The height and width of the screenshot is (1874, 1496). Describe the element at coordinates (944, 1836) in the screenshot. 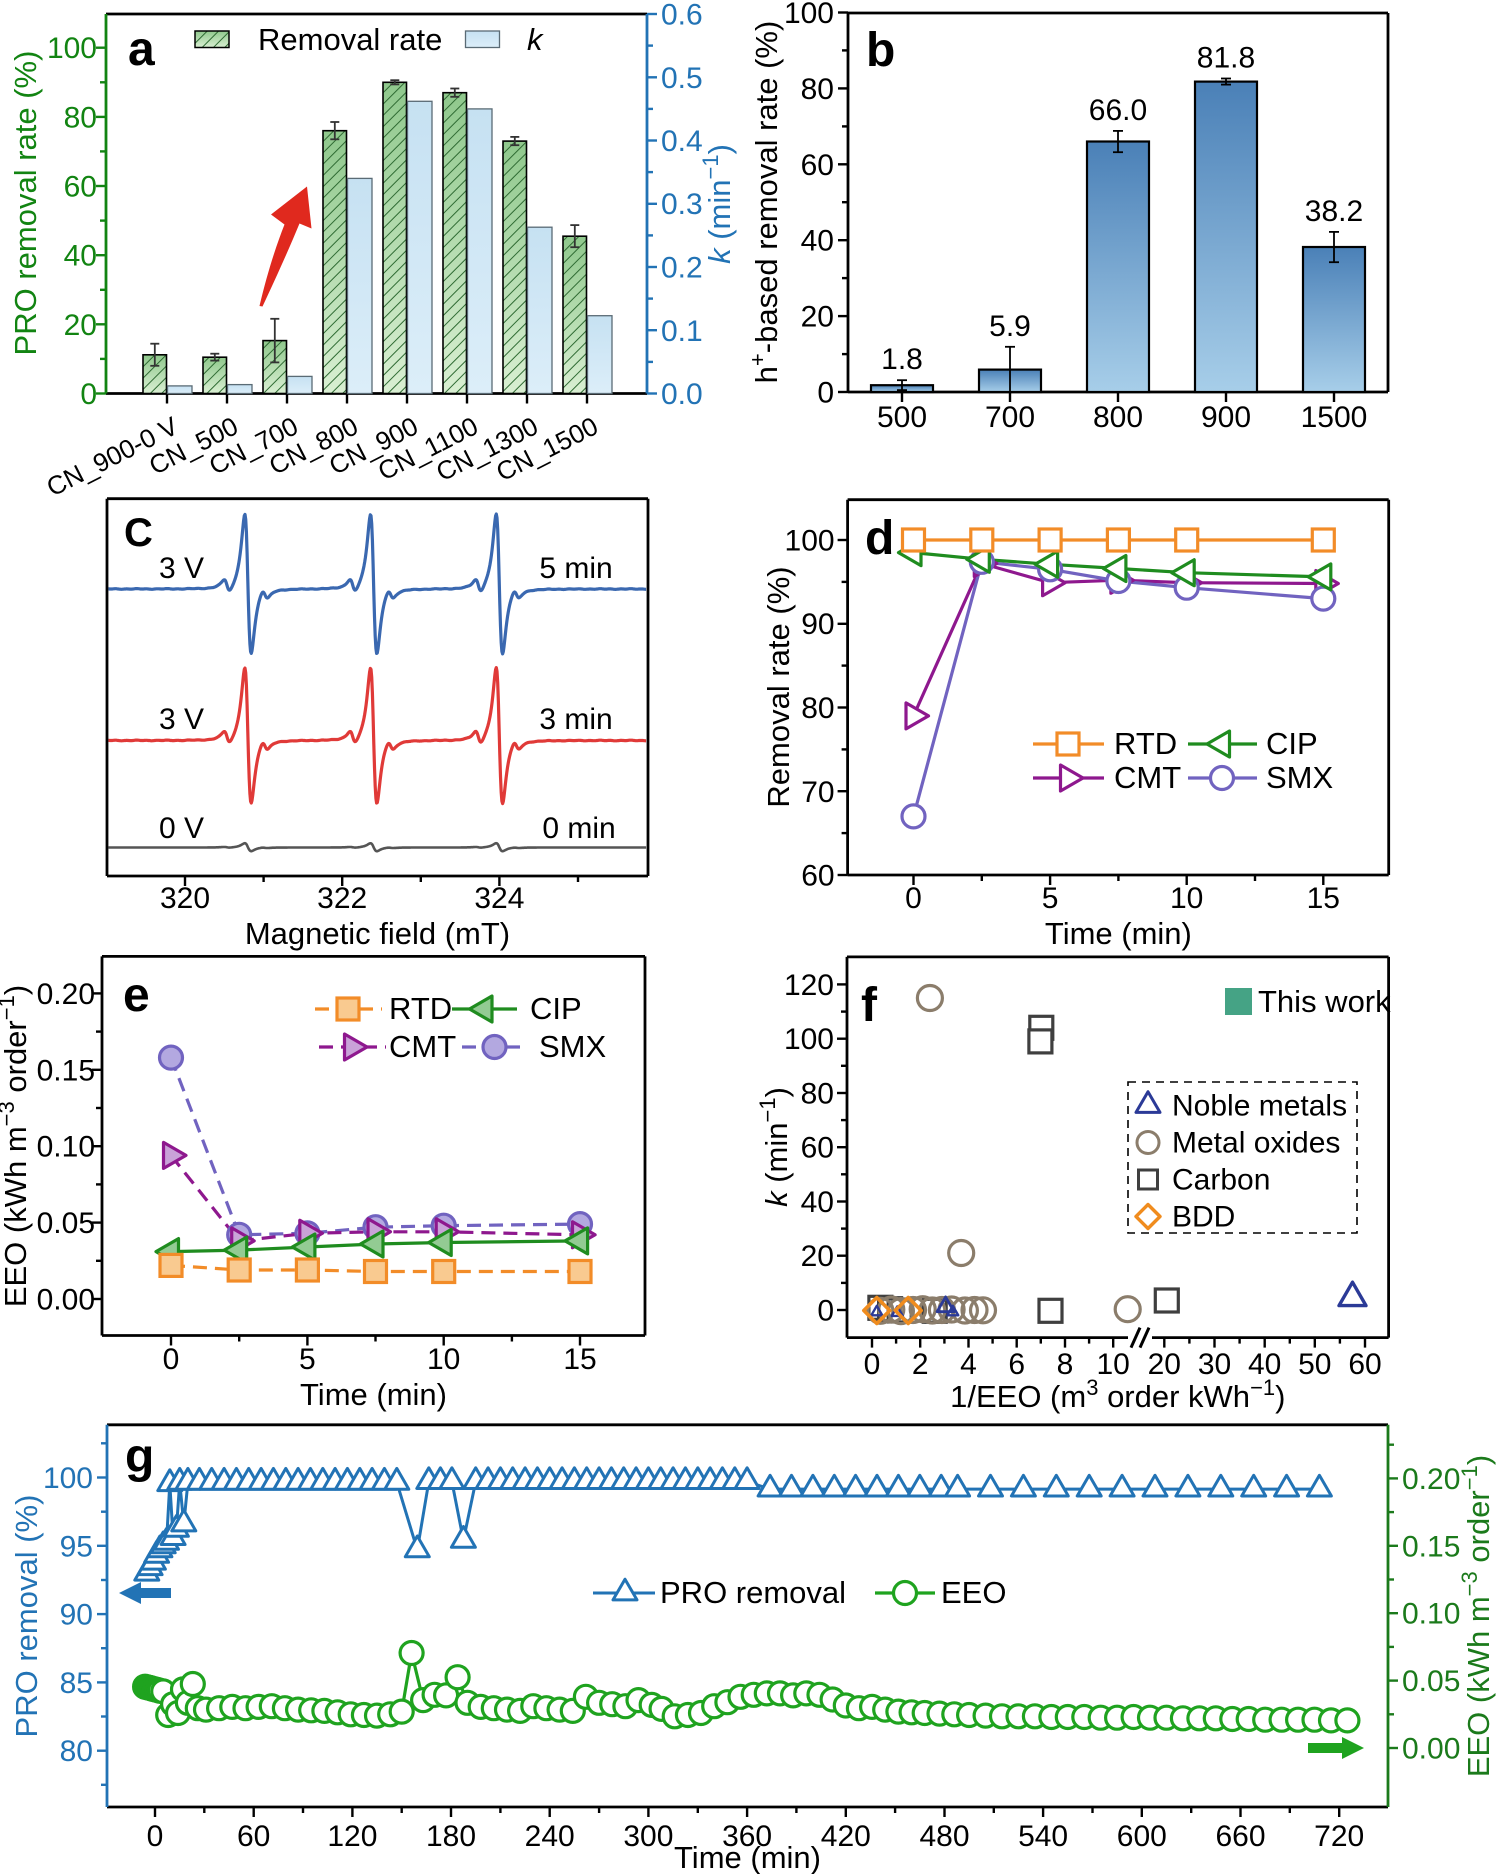

I see `svg-text: 480` at that location.